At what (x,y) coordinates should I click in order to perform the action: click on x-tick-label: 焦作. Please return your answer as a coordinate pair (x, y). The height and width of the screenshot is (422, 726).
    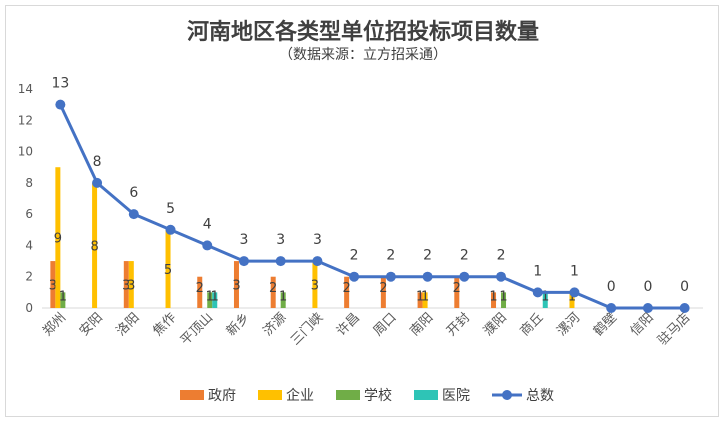
    Looking at the image, I should click on (164, 324).